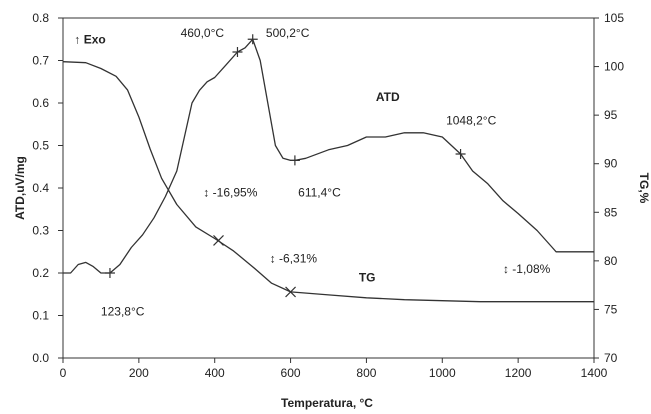  Describe the element at coordinates (40, 146) in the screenshot. I see `y-left-tick-label: 0.5` at that location.